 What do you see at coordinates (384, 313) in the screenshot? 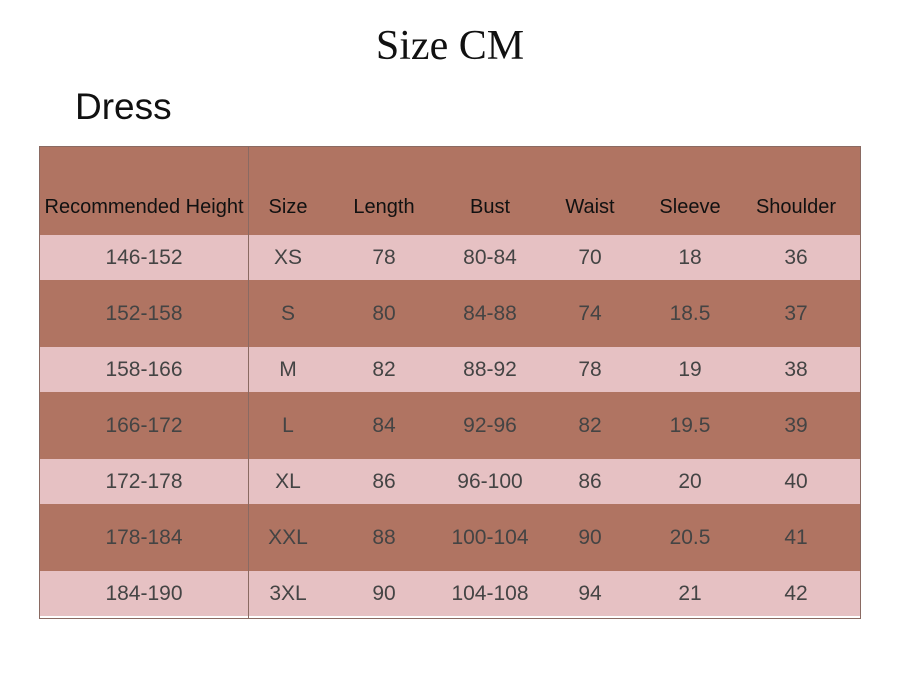
I see `table-cell: 80` at bounding box center [384, 313].